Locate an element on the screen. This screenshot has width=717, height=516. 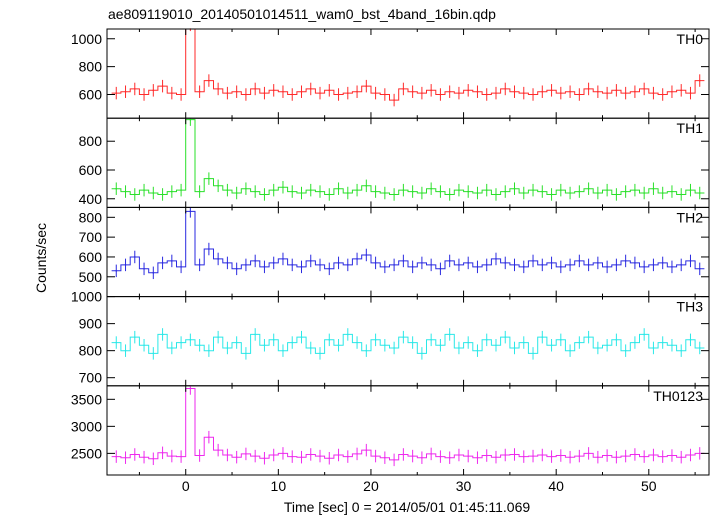
y-axis-title: Counts/sec is located at coordinates (41, 258).